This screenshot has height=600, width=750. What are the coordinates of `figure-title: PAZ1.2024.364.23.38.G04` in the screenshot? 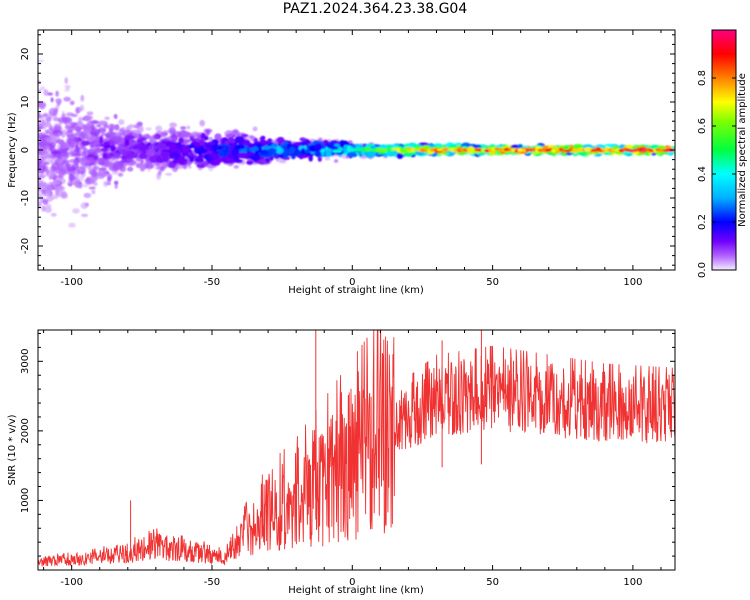 It's located at (375, 9).